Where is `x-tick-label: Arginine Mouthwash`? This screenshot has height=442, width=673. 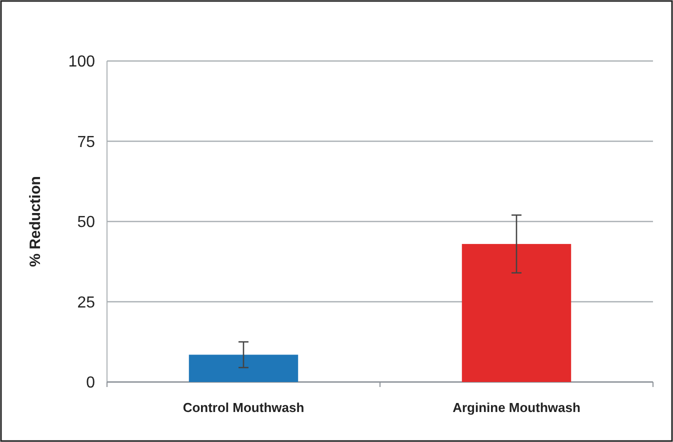 x-tick-label: Arginine Mouthwash is located at coordinates (516, 407).